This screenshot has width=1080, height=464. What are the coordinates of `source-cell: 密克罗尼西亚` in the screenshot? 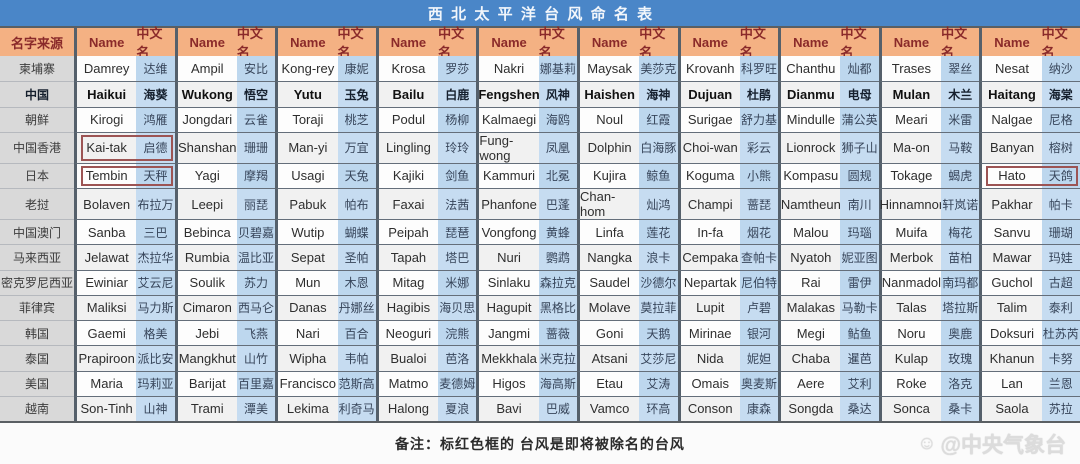 It's located at (37, 282).